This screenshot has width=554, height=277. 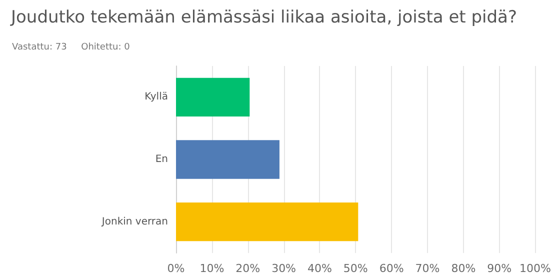 What do you see at coordinates (212, 268) in the screenshot?
I see `x-tick-label: 10%` at bounding box center [212, 268].